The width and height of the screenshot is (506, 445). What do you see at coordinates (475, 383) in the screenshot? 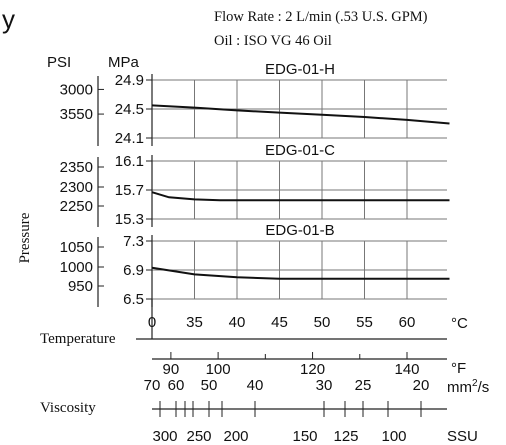
I see `mm2s-unit-sup: 2` at bounding box center [475, 383].